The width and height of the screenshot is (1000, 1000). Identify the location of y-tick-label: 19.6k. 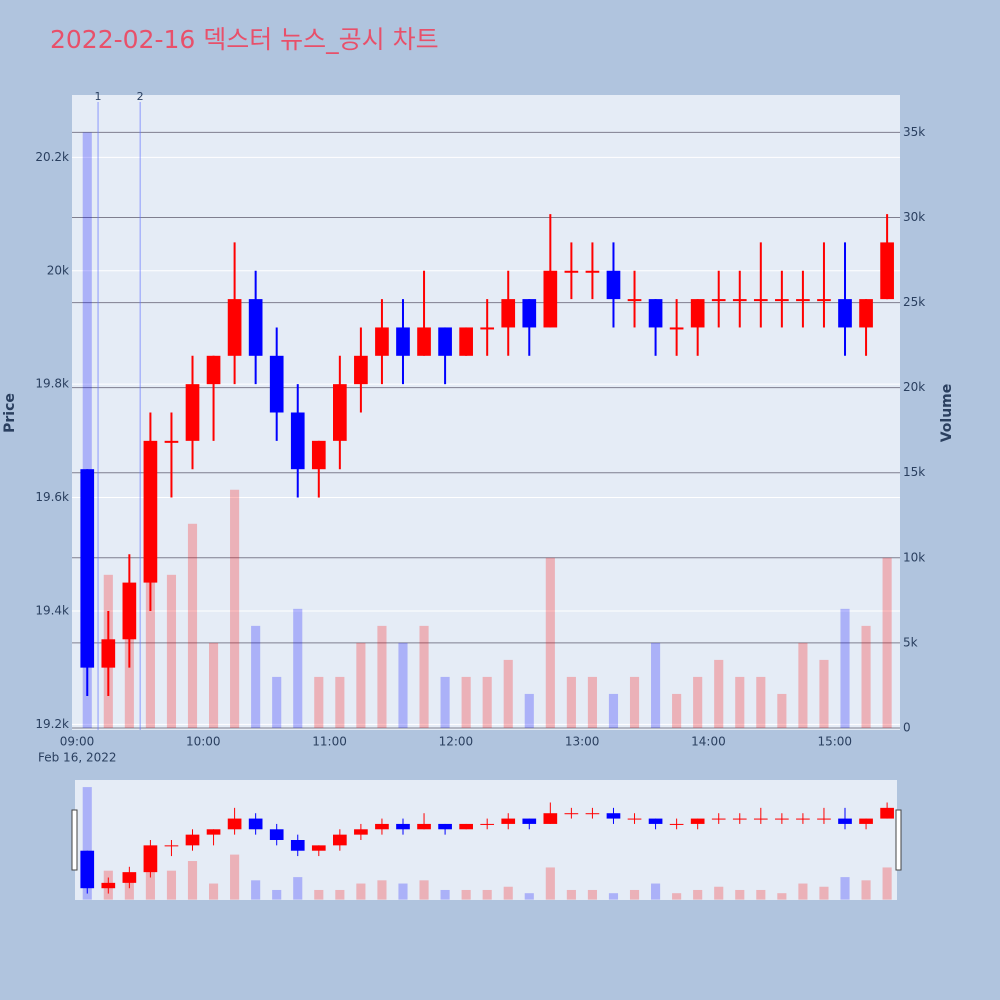
(52, 497).